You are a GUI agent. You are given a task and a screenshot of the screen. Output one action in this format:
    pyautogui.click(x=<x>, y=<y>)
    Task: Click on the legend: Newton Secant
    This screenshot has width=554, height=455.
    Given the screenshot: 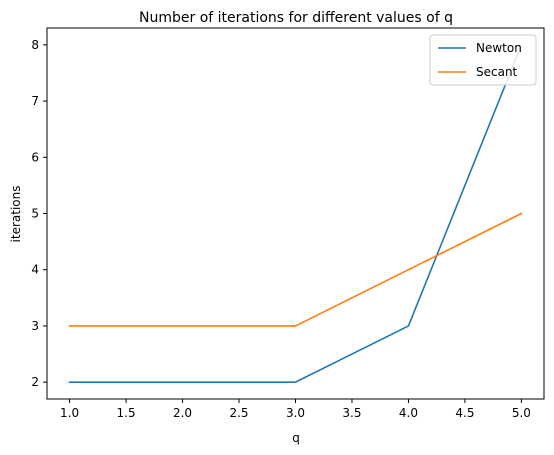 What is the action you would take?
    pyautogui.click(x=483, y=60)
    